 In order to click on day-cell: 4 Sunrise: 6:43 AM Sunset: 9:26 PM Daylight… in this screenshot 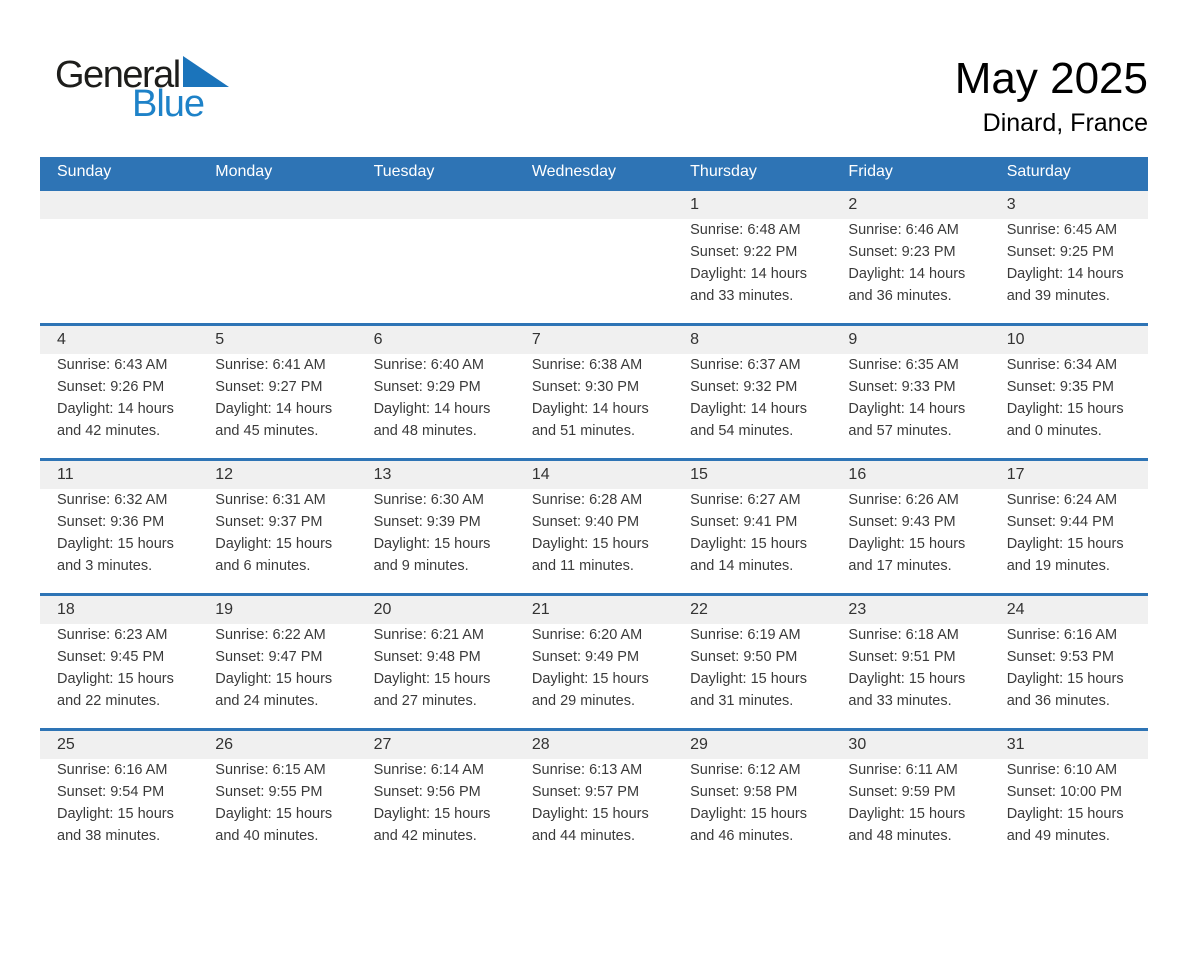, I will do `click(119, 392)`.